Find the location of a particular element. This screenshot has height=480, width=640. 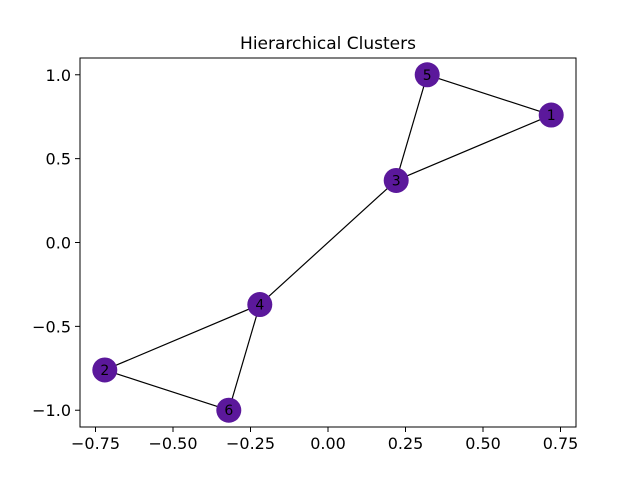

node-3: 3 is located at coordinates (396, 180).